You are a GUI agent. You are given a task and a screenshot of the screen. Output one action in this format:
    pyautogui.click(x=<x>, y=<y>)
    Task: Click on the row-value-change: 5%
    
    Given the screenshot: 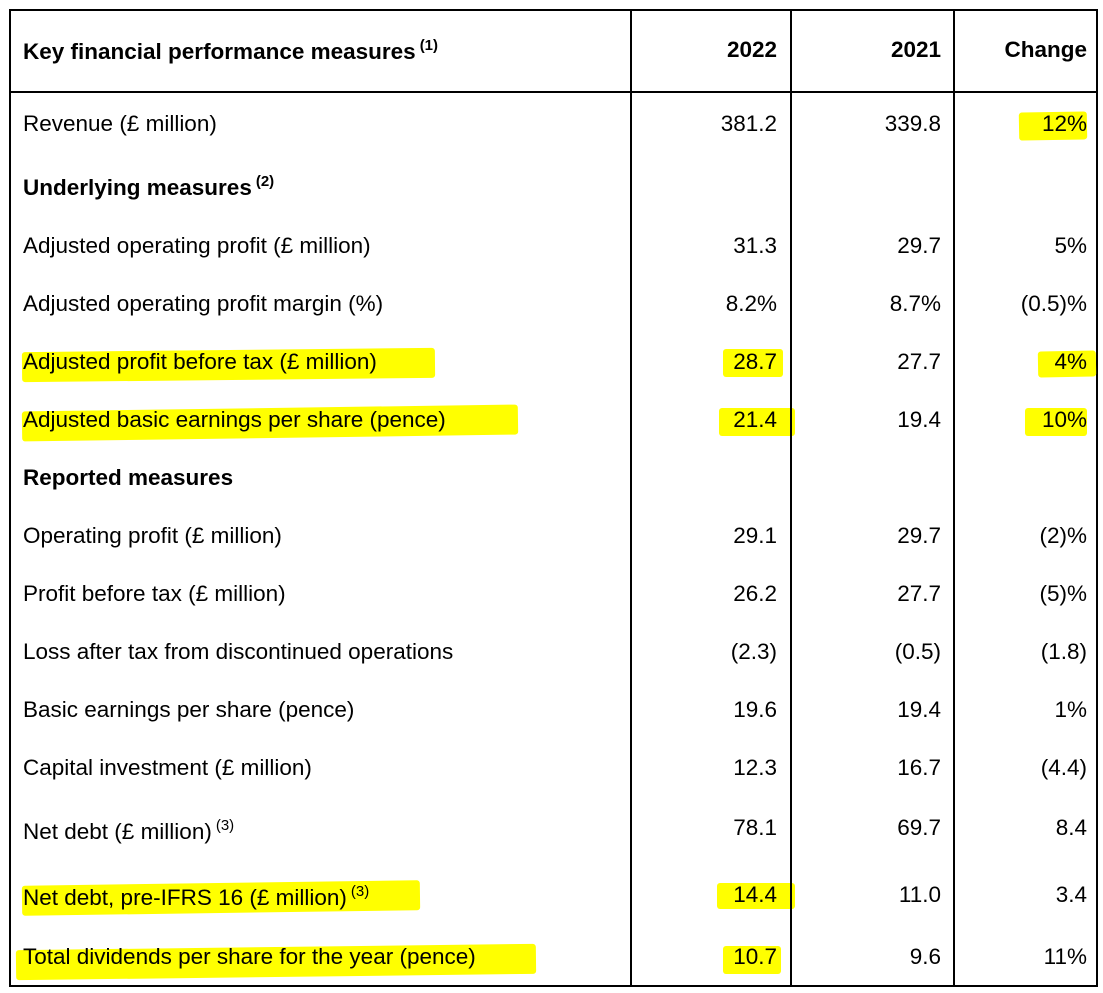 What is the action you would take?
    pyautogui.click(x=1070, y=245)
    